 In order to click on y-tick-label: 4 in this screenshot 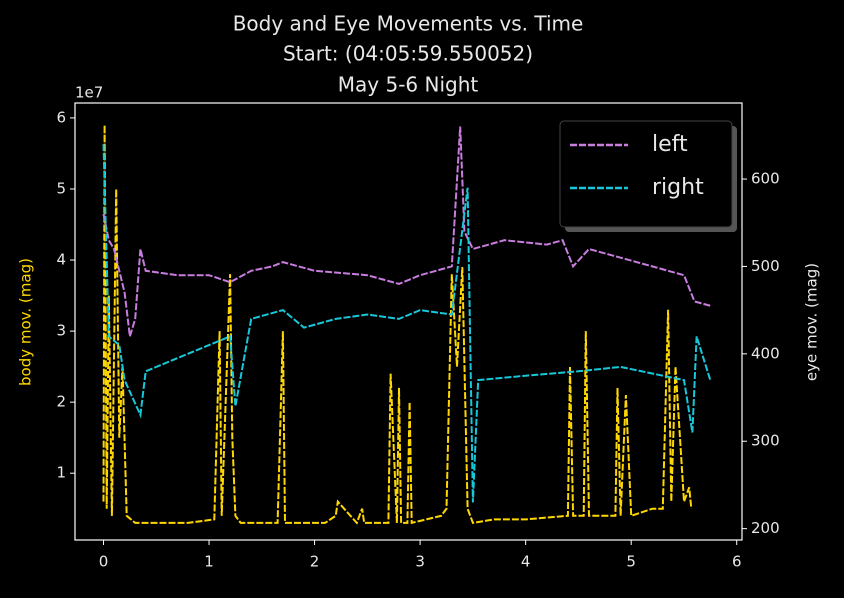, I will do `click(61, 260)`.